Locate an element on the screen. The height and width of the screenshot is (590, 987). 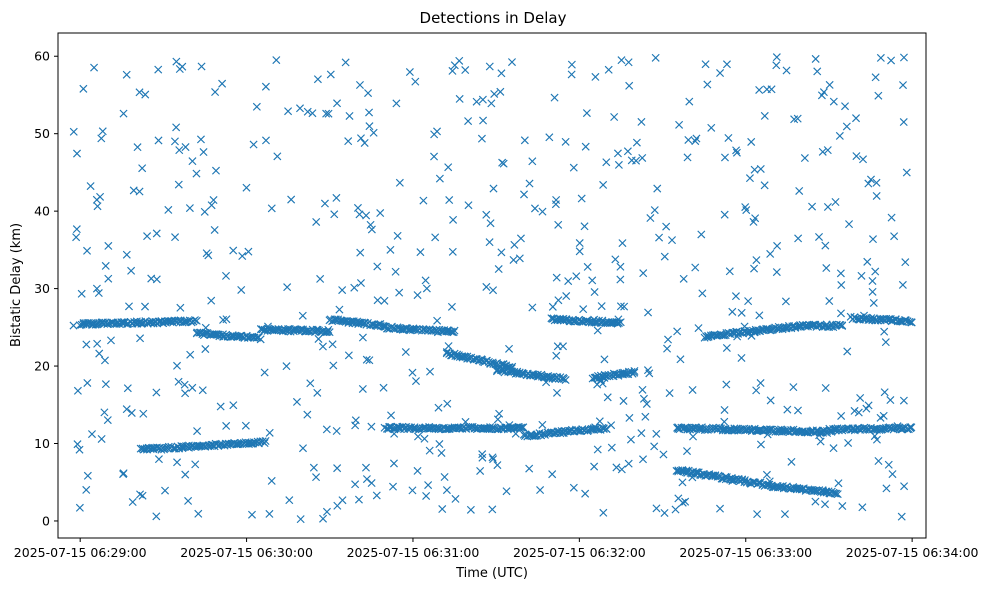
y-axis: 0 10 20 30 40 50 60 is located at coordinates (46, 288).